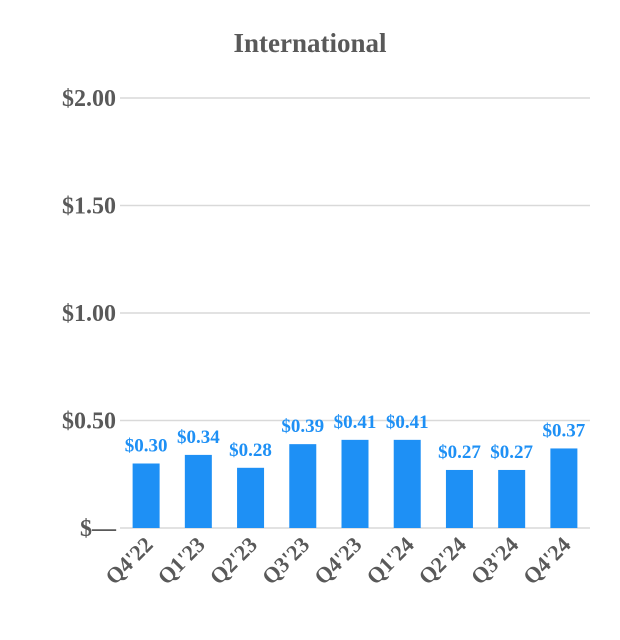 This screenshot has height=640, width=620. I want to click on y-axis-ticks: $— $0.50 $1.00 $1.50 $2.00, so click(89, 314).